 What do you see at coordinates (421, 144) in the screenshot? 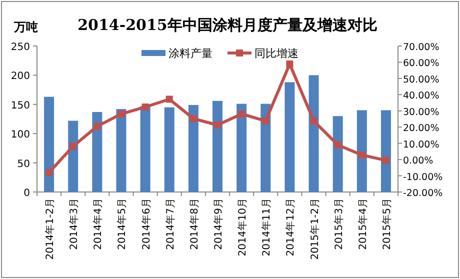
I see `y2-tick-label: 10.00%` at bounding box center [421, 144].